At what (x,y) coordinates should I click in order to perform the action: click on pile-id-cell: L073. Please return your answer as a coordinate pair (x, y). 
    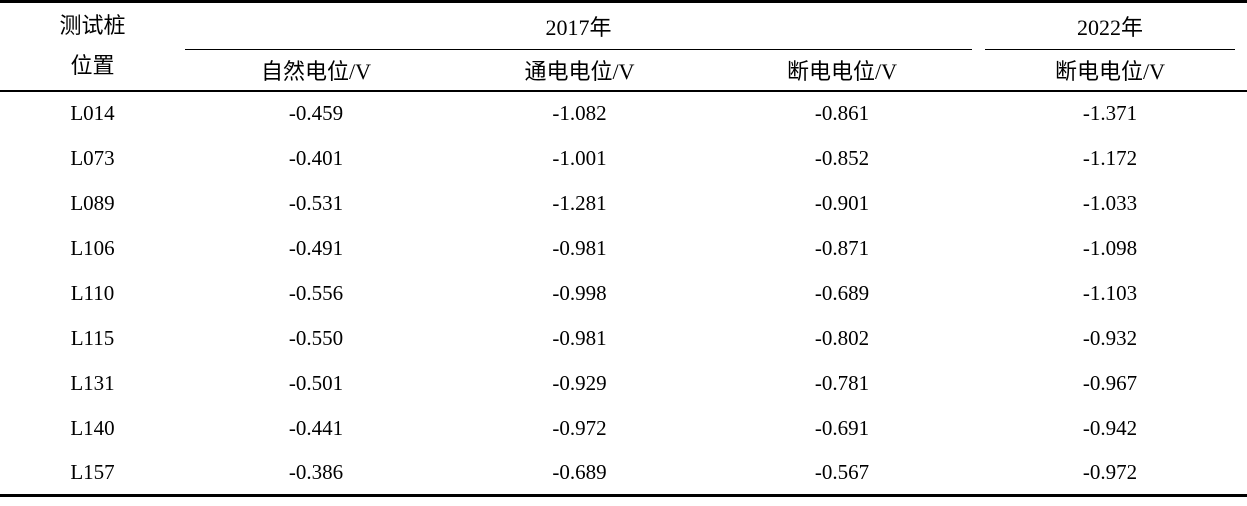
    Looking at the image, I should click on (92, 157).